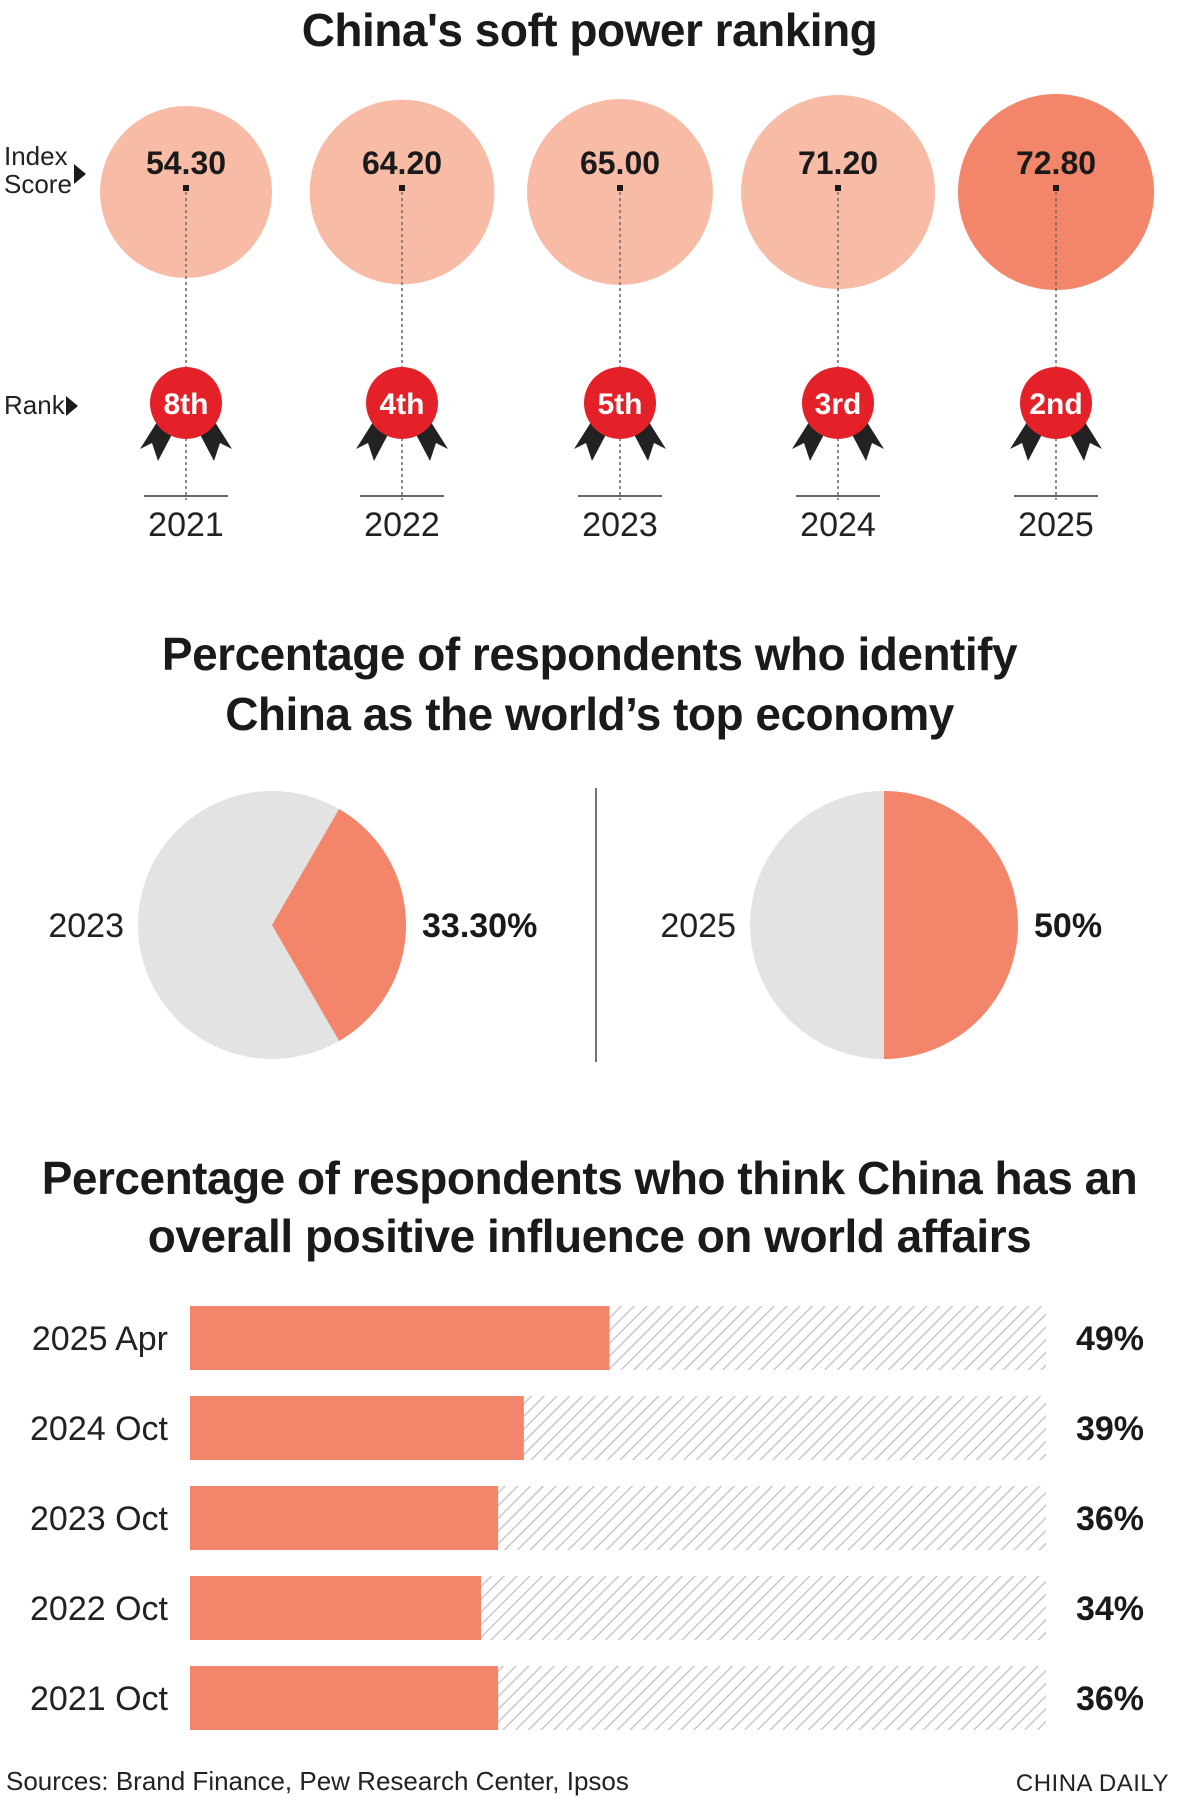 This screenshot has height=1814, width=1179. I want to click on year-label: 2021, so click(186, 525).